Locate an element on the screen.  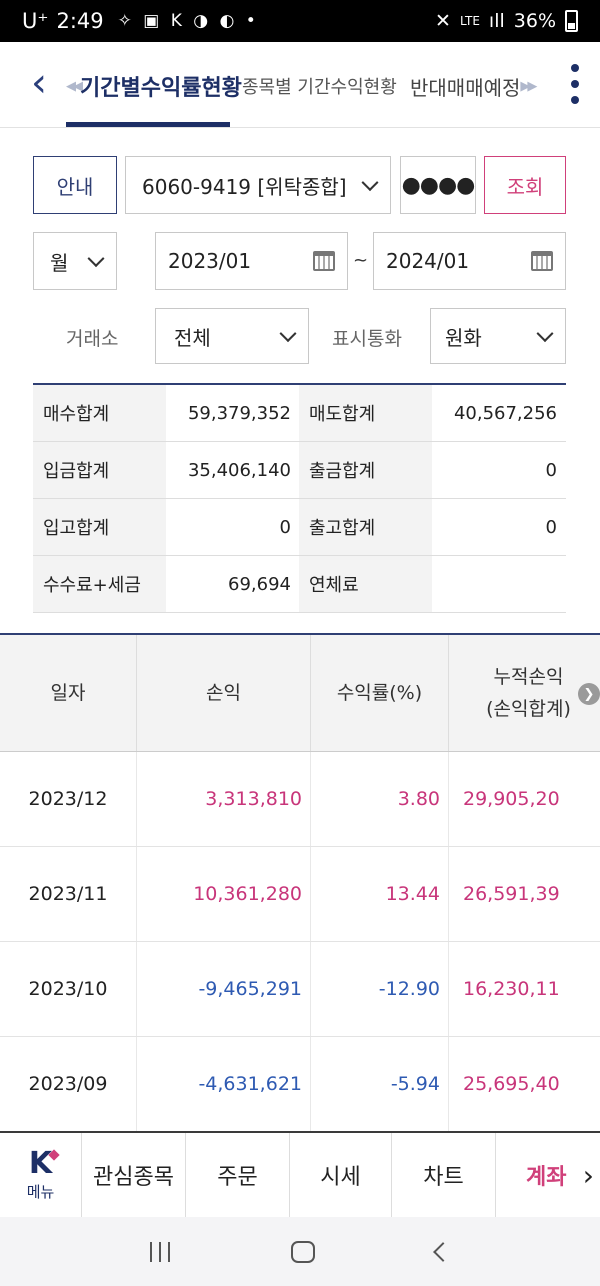
exchange-select: 전체 is located at coordinates (232, 336).